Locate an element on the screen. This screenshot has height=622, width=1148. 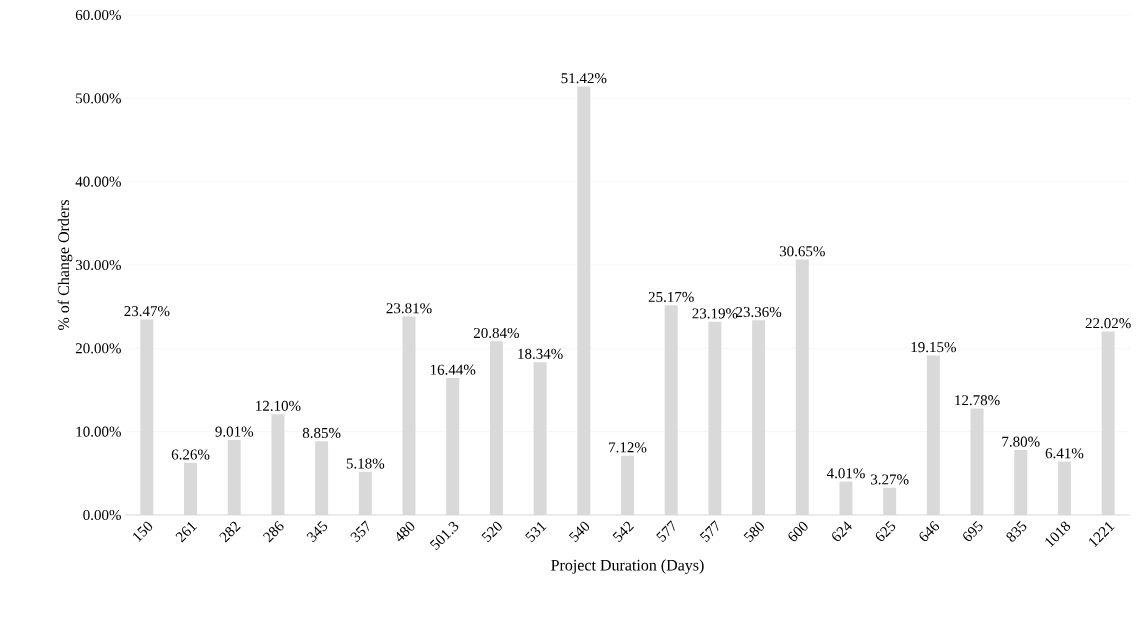
data-label: 23.19% is located at coordinates (715, 313).